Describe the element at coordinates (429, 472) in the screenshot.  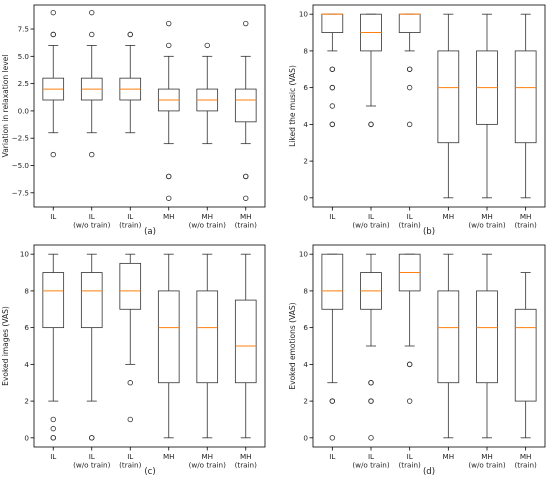
I see `panel-label: (d)` at that location.